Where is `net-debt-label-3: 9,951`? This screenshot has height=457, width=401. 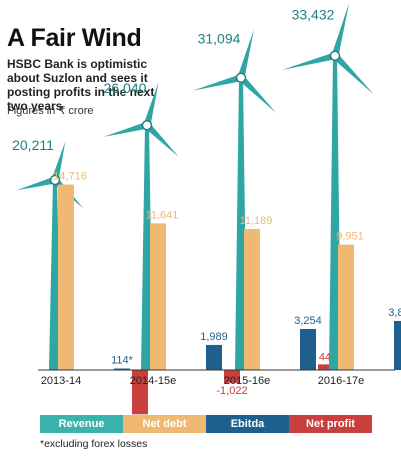 net-debt-label-3: 9,951 is located at coordinates (350, 237).